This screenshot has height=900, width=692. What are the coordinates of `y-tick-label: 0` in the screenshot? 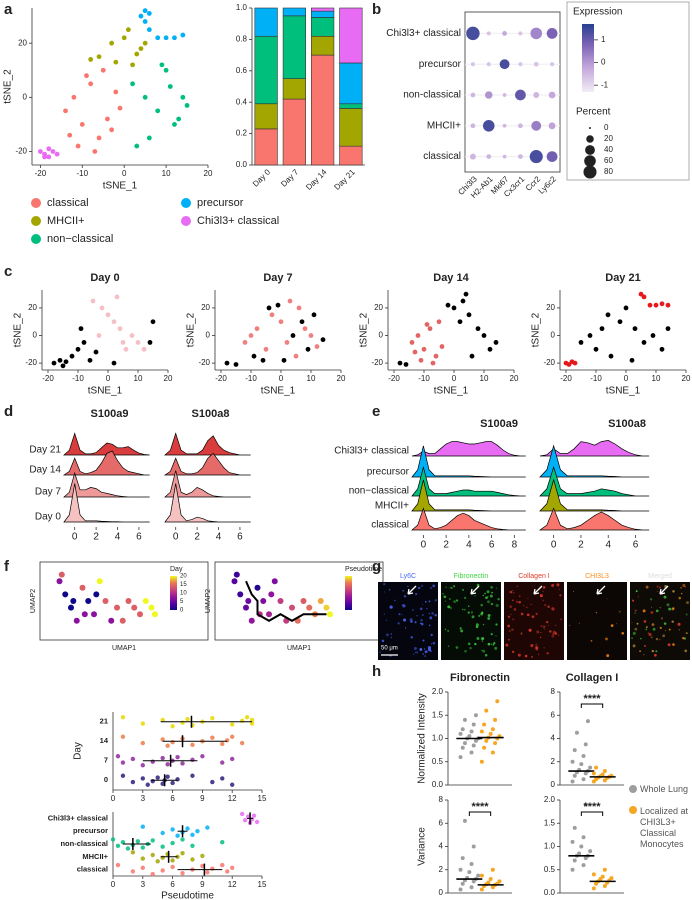 It's located at (35, 335).